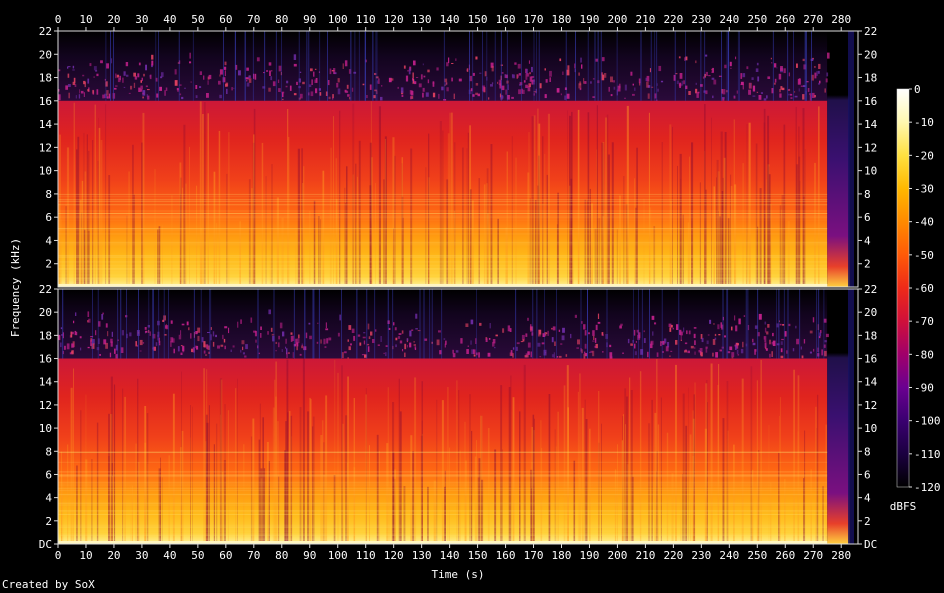 This screenshot has width=944, height=593. What do you see at coordinates (870, 428) in the screenshot?
I see `y-tick-label-right: 10` at bounding box center [870, 428].